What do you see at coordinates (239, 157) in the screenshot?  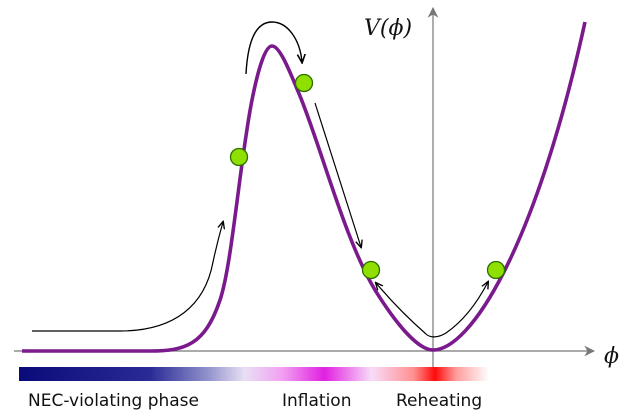 I see `ball-rising` at bounding box center [239, 157].